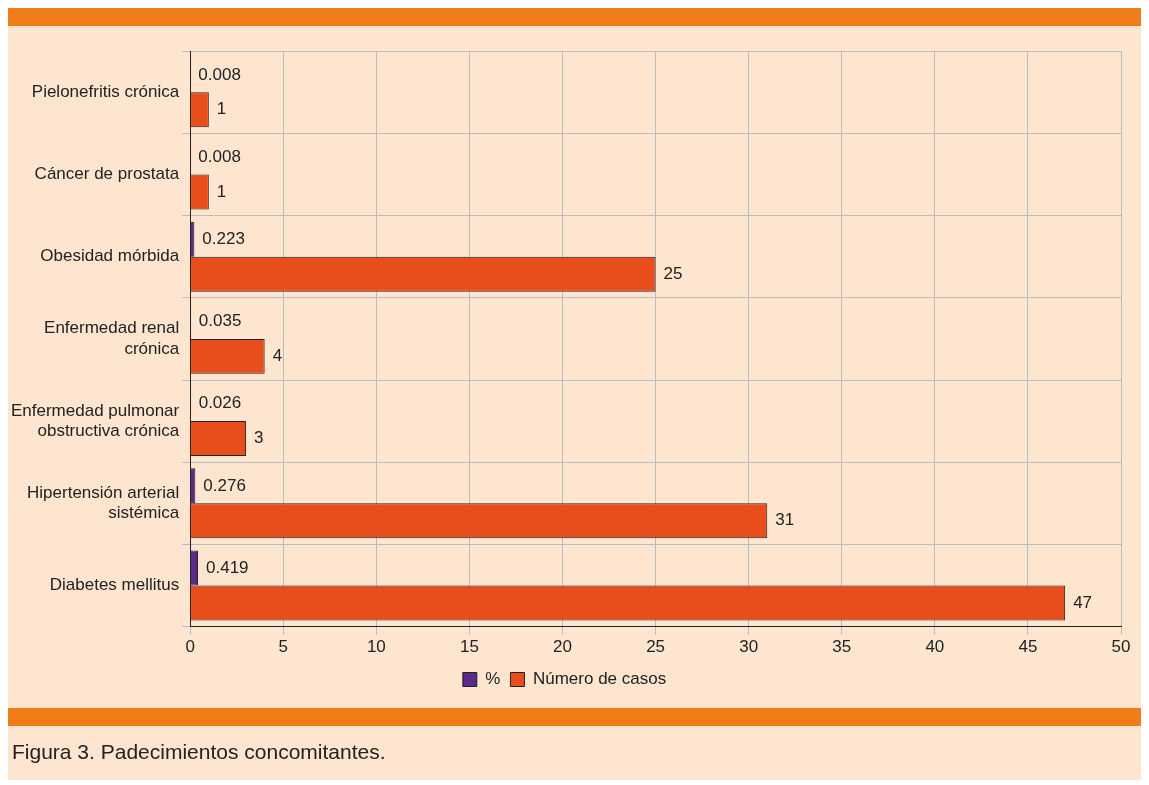  What do you see at coordinates (1083, 602) in the screenshot?
I see `data-label: 47` at bounding box center [1083, 602].